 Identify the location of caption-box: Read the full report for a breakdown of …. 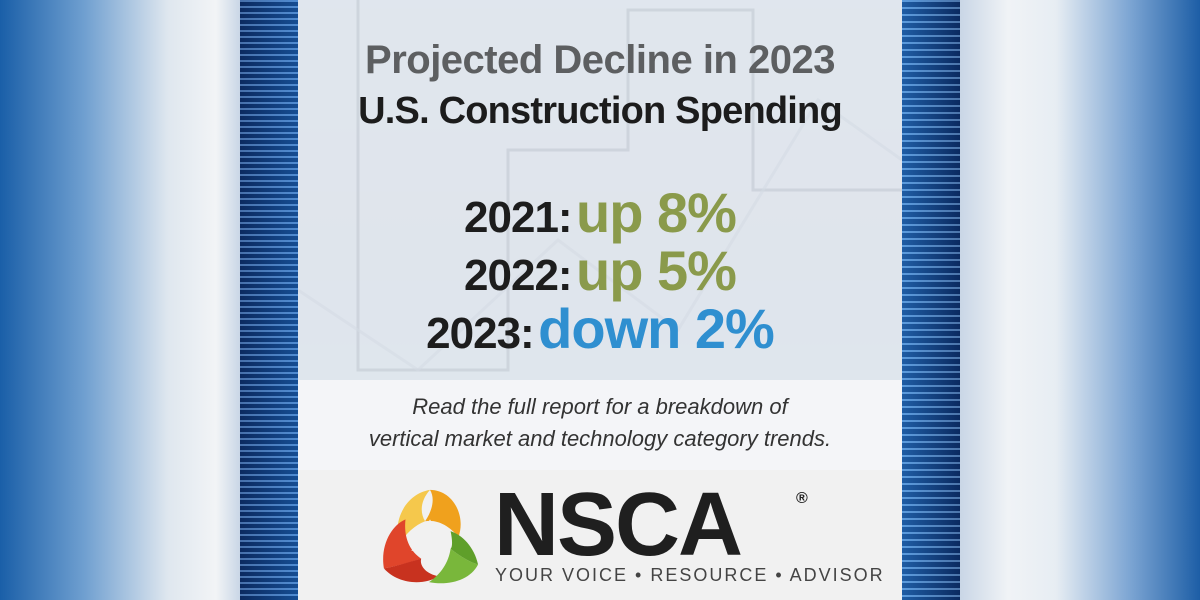
(600, 425).